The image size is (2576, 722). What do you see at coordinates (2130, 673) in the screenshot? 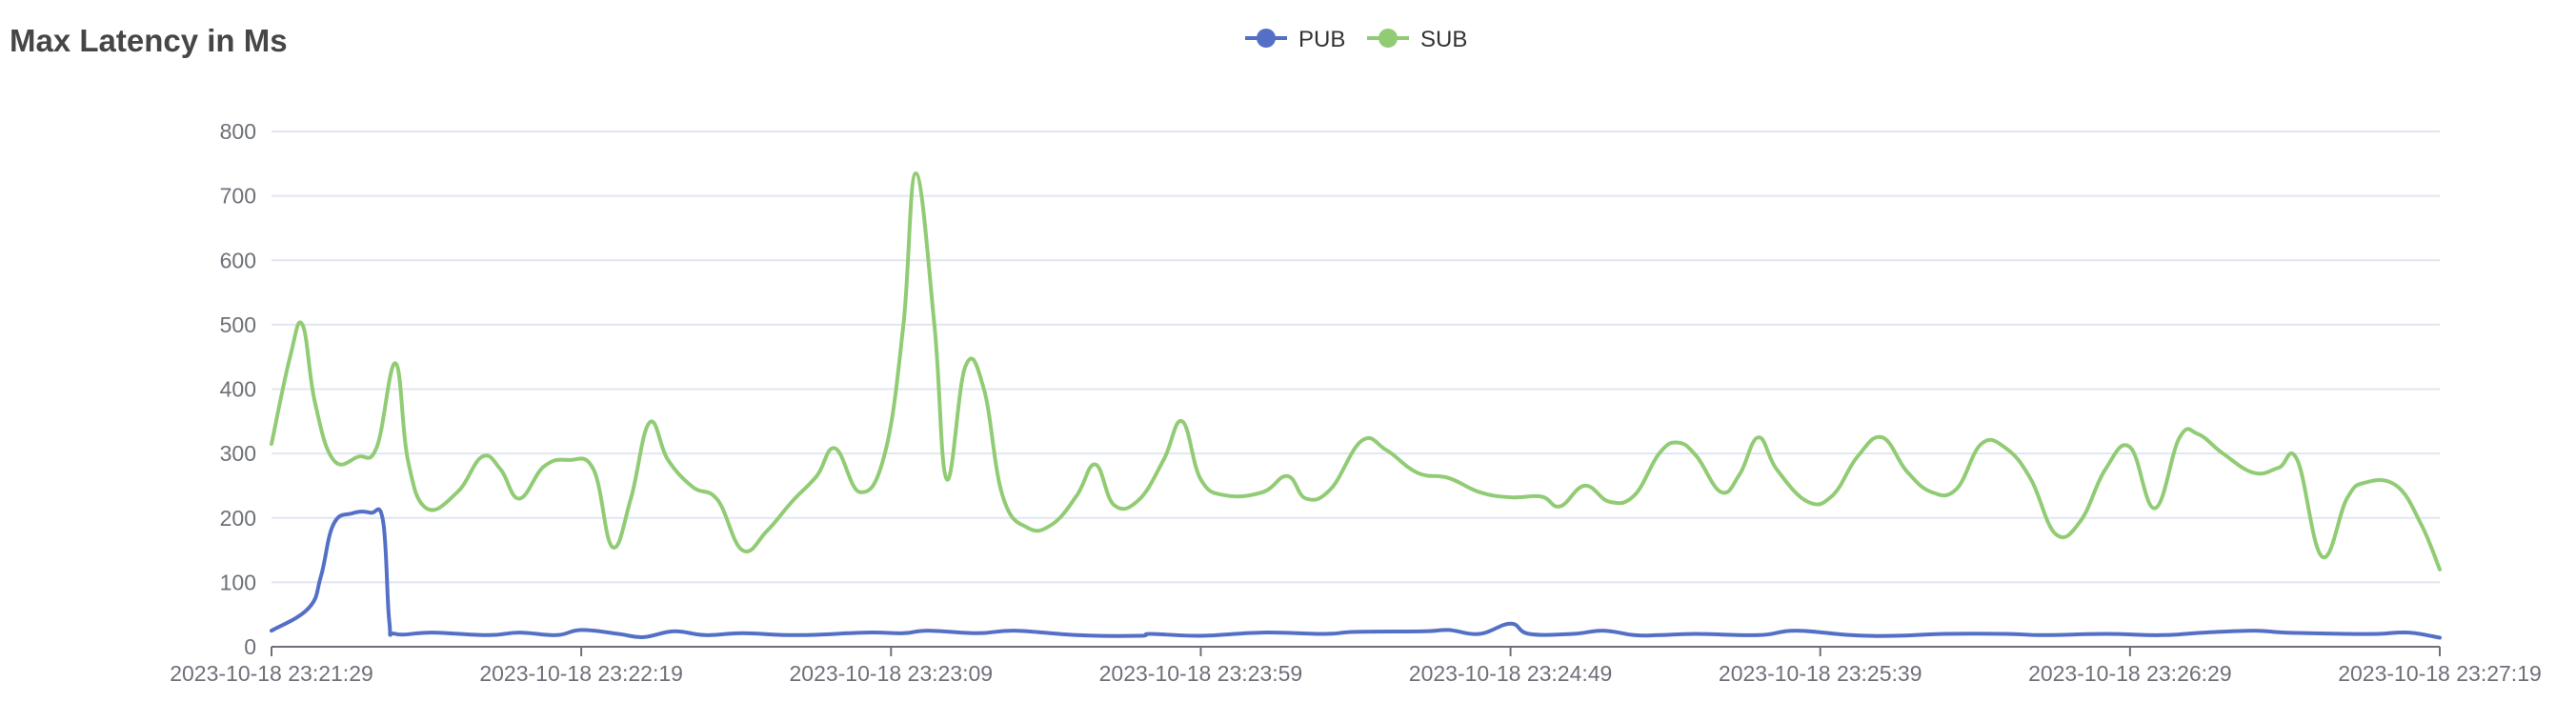
I see `x-tick-label: 2023-10-18 23:26:29` at bounding box center [2130, 673].